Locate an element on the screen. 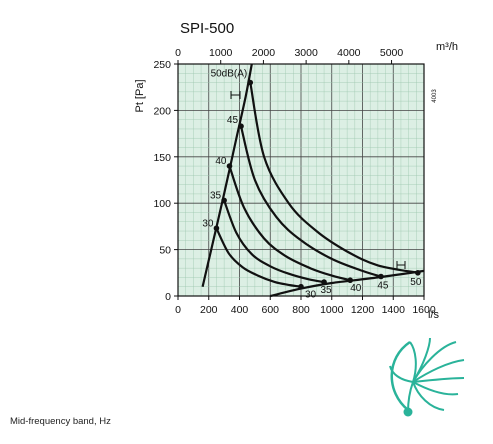 Image resolution: width=493 pixels, height=444 pixels. y-tick-label: 150 is located at coordinates (162, 158).